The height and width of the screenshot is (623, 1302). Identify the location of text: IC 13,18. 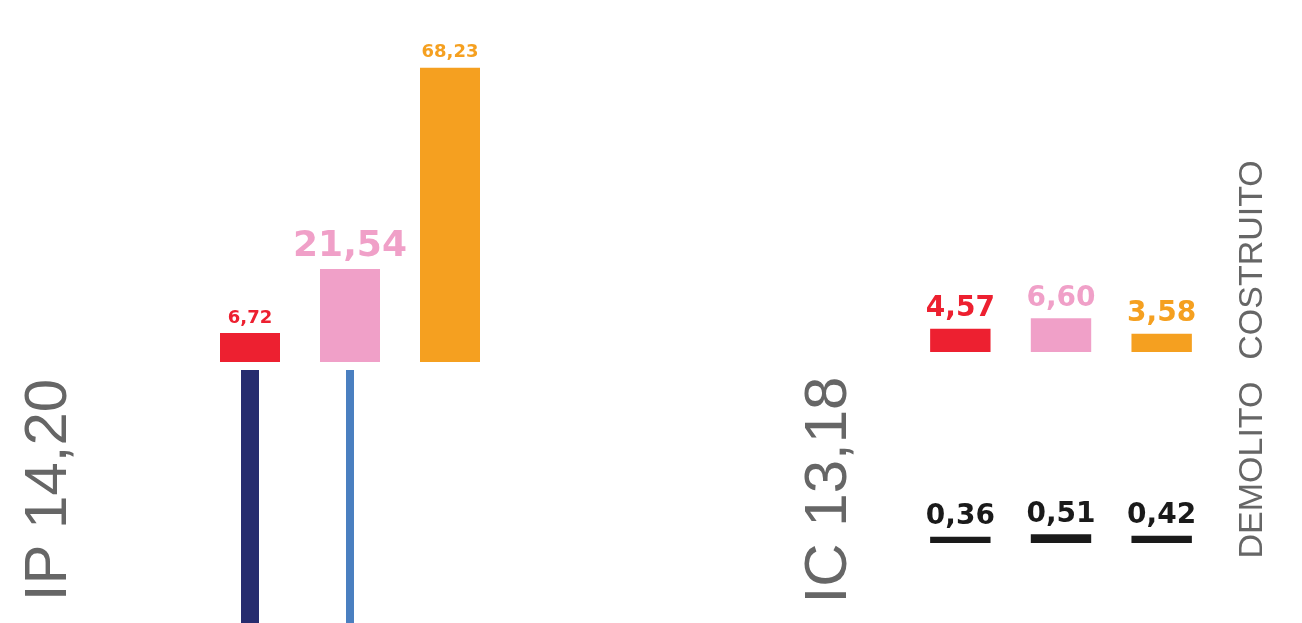
(825, 490).